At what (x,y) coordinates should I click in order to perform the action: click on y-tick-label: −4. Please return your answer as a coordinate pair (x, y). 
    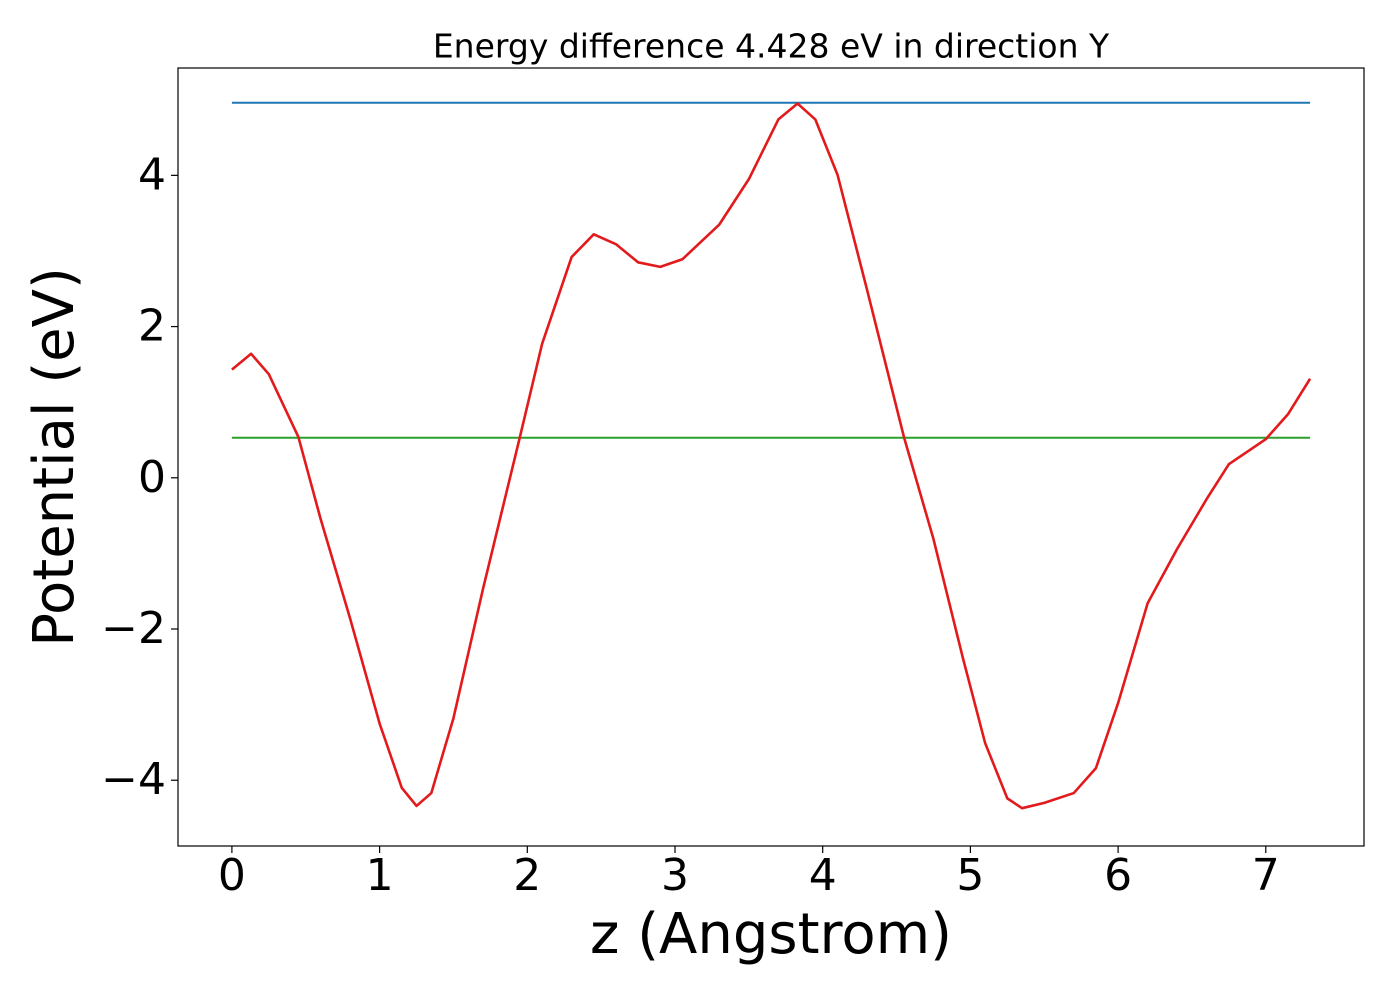
    Looking at the image, I should click on (133, 779).